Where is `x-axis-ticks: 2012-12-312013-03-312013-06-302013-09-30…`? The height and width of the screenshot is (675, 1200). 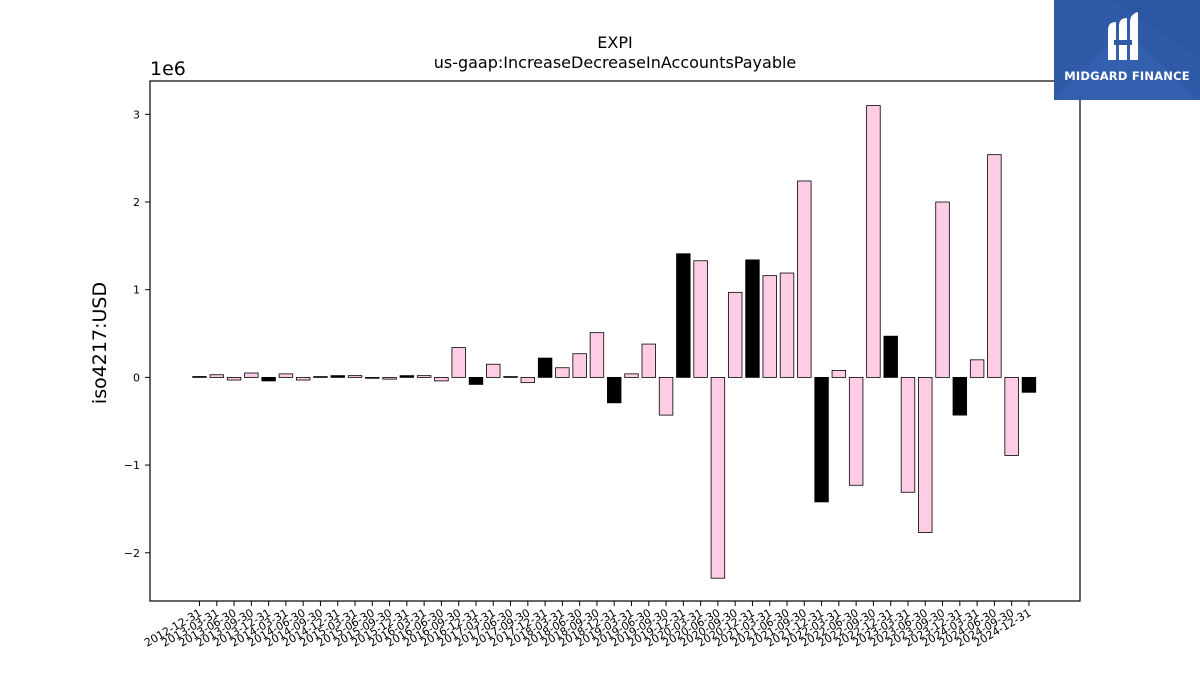
x-axis-ticks: 2012-12-312013-03-312013-06-302013-09-30… is located at coordinates (587, 625).